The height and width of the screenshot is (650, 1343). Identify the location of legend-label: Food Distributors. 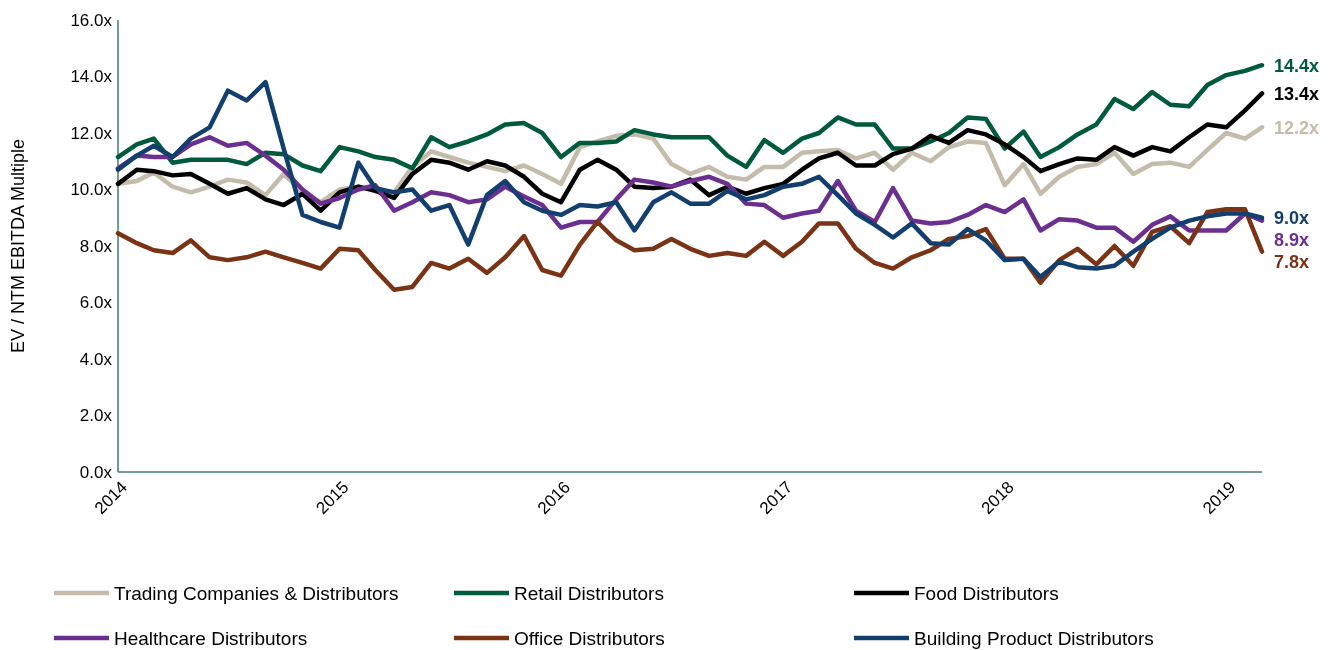
(986, 593).